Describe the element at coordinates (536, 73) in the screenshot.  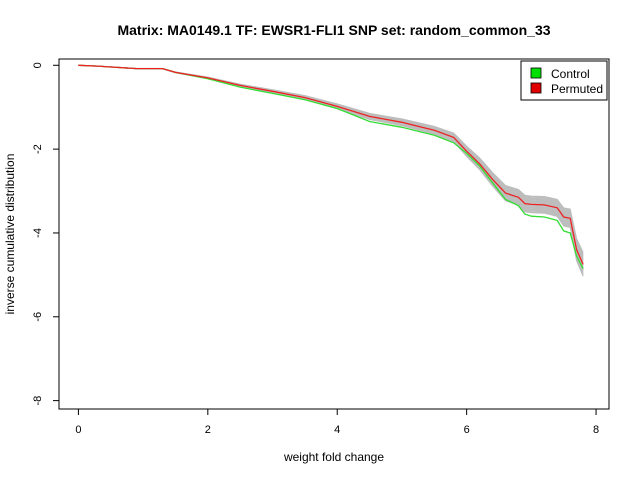
I see `legend-control-swatch` at that location.